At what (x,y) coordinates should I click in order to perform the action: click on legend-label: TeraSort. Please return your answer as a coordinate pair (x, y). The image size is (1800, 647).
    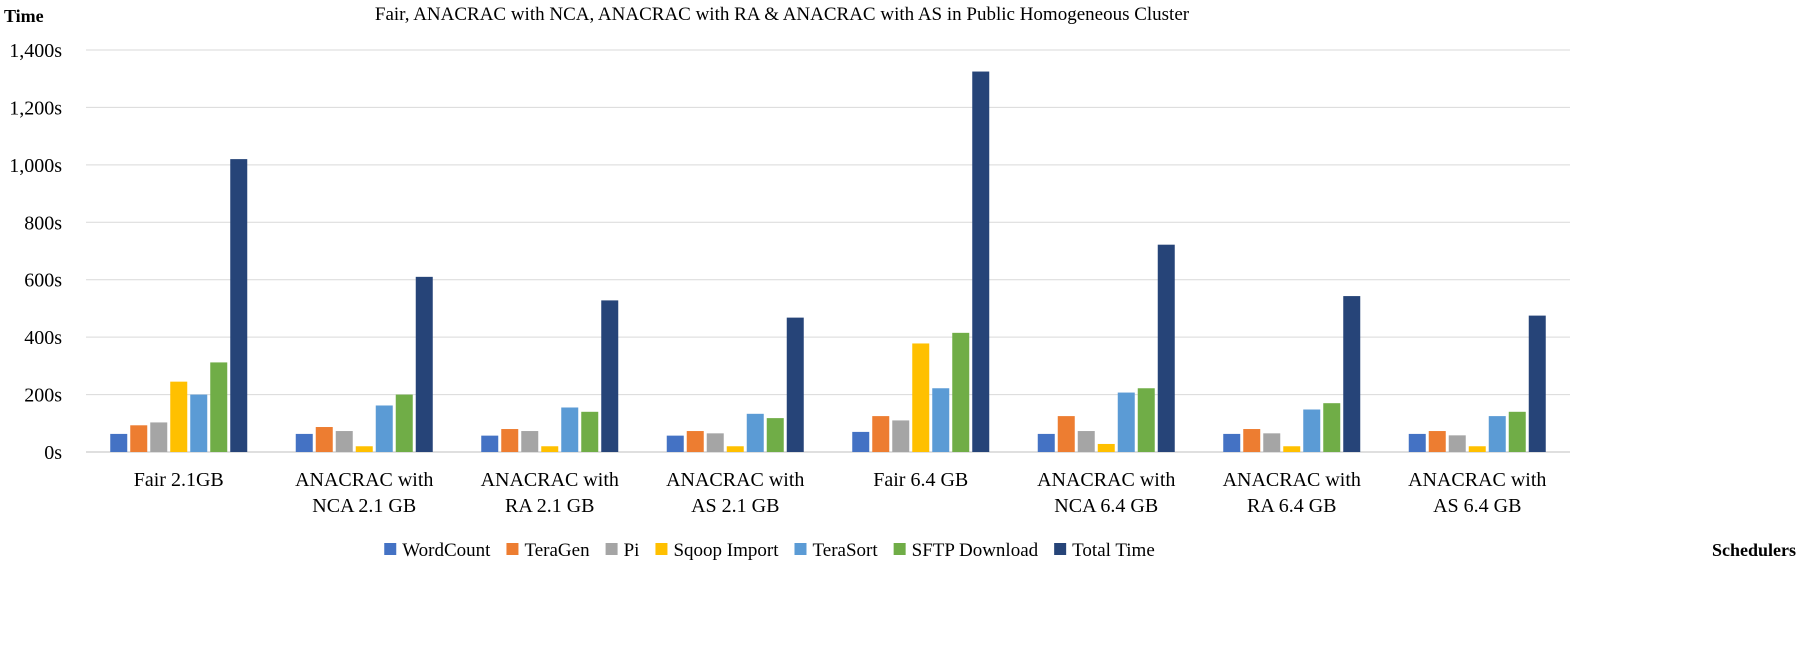
    Looking at the image, I should click on (845, 550).